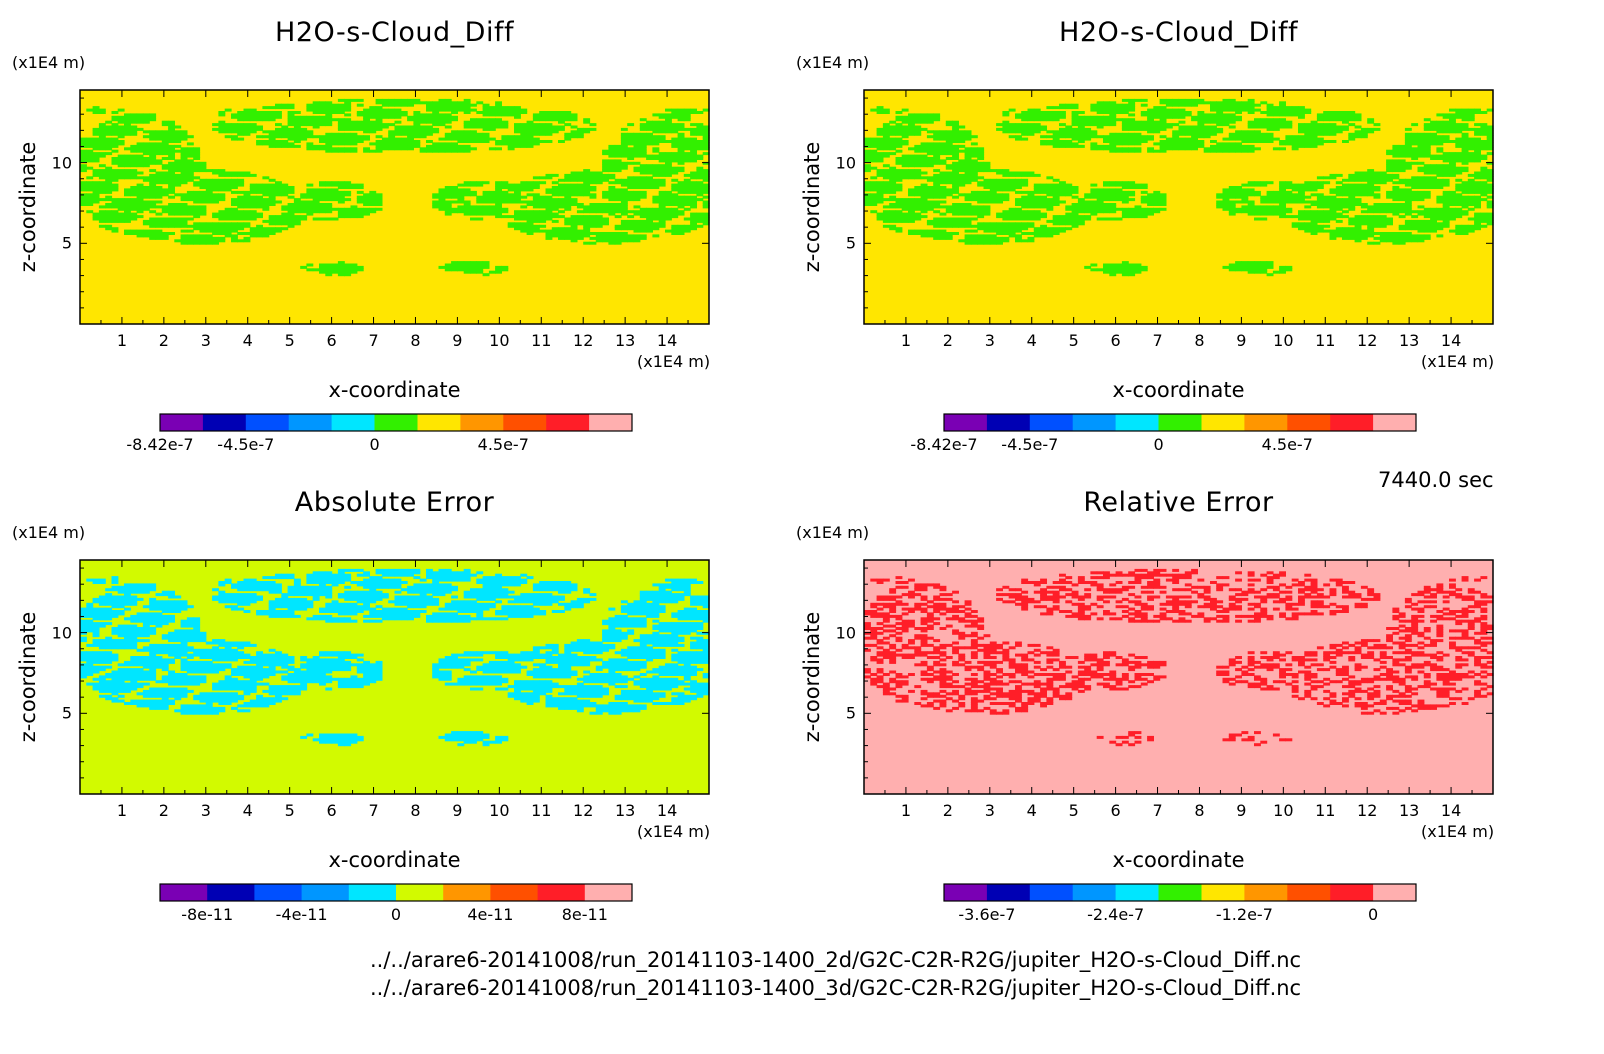 Image resolution: width=1604 pixels, height=1054 pixels. What do you see at coordinates (987, 914) in the screenshot?
I see `colorbar-label: -3.6e-7` at bounding box center [987, 914].